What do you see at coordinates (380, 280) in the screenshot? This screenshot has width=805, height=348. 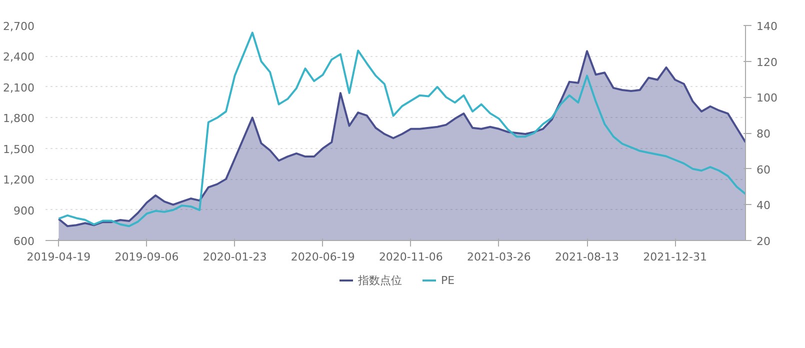 I see `legend-label: 指数点位` at bounding box center [380, 280].